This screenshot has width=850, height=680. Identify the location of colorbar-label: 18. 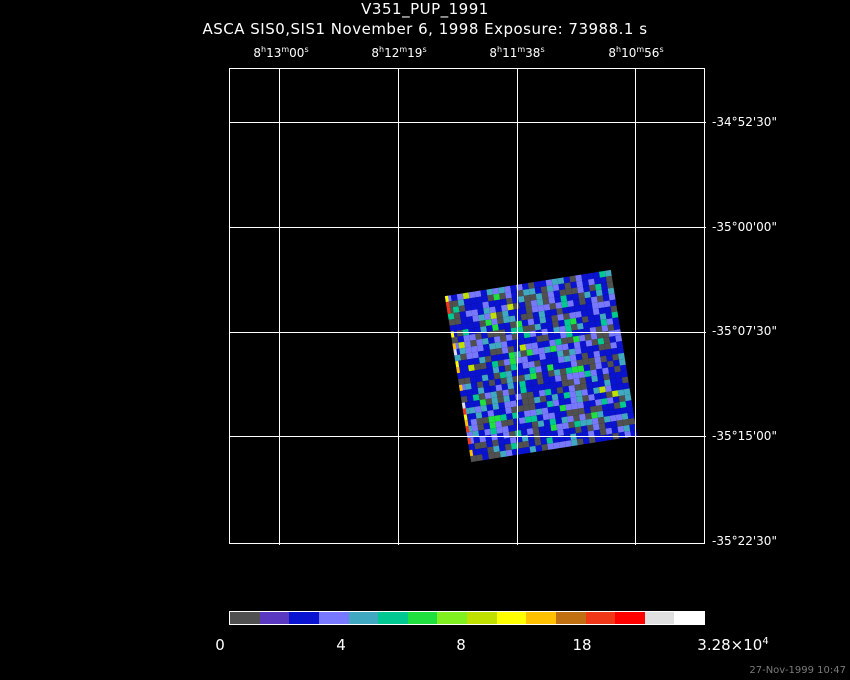
(582, 645).